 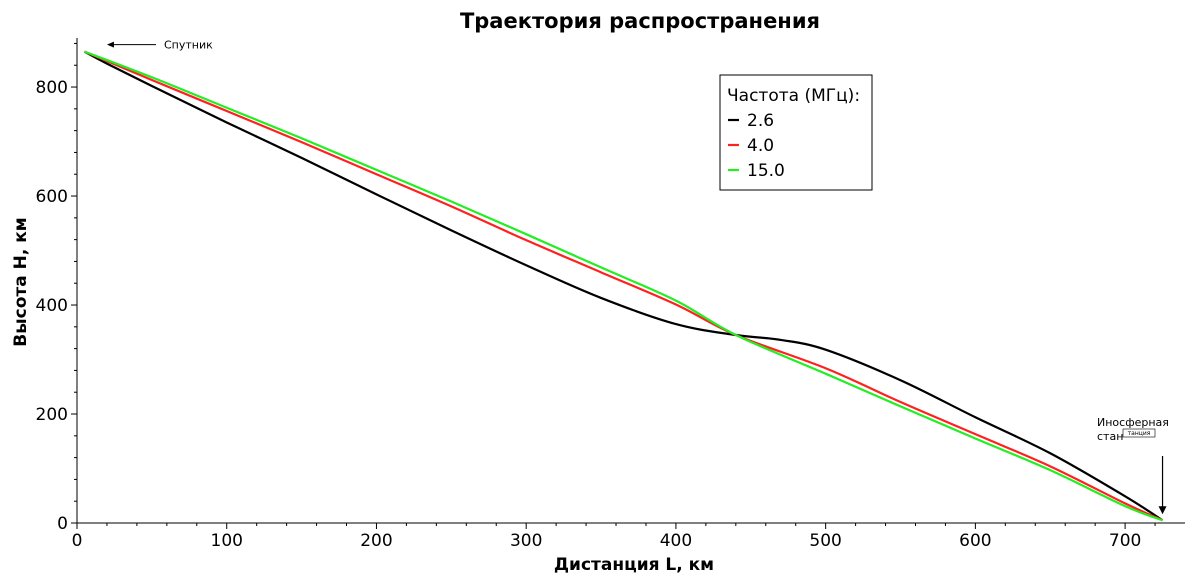 I want to click on y-tick-label: 800, so click(x=52, y=88).